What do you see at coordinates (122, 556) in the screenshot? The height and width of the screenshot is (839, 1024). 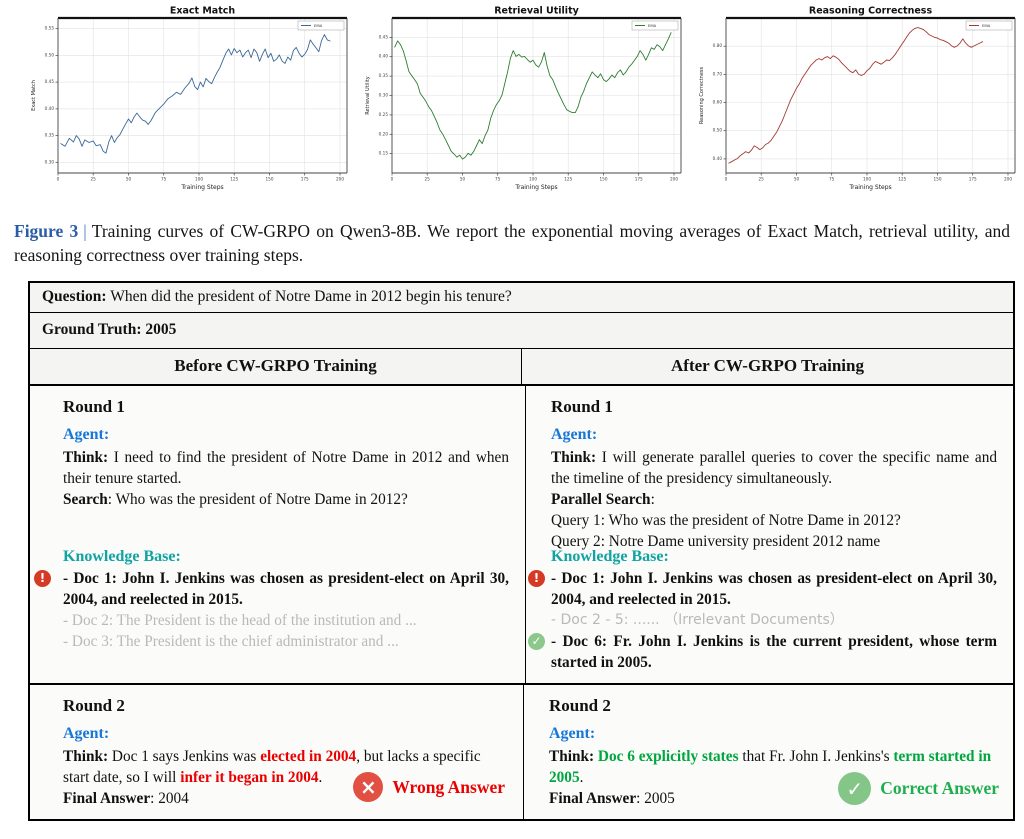 I see `before-kb-label: Knowledge Base:` at bounding box center [122, 556].